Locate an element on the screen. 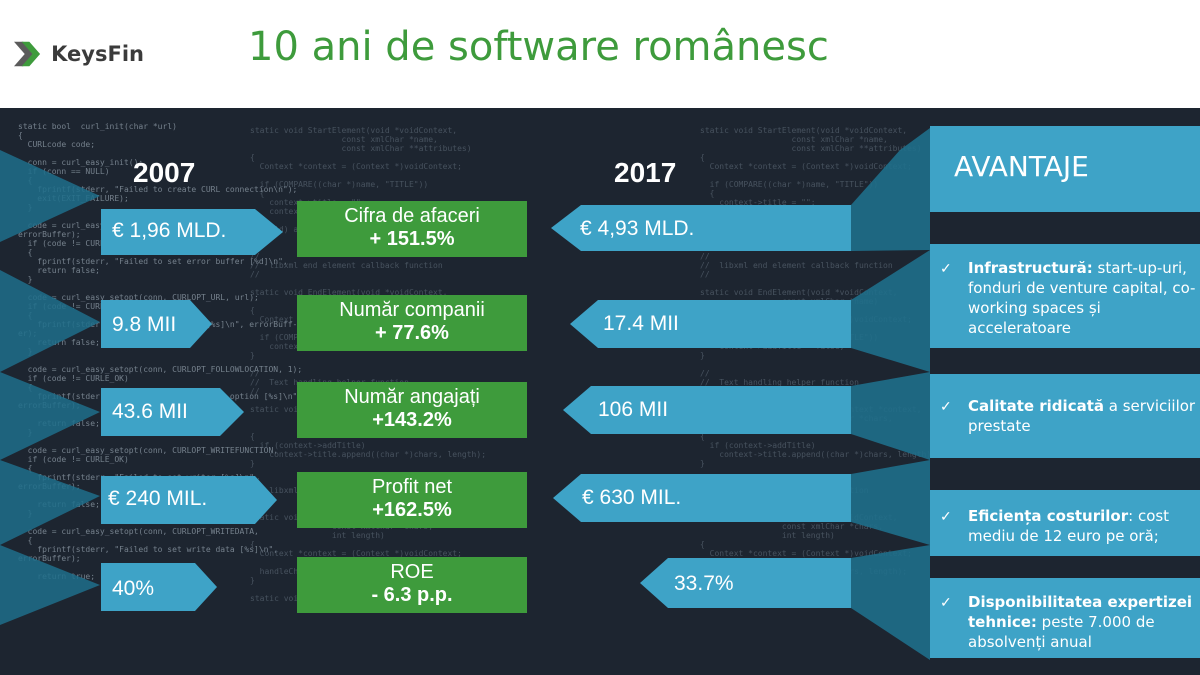 This screenshot has height=675, width=1200. advantage-text: peste 7.000 de absolvenți anual is located at coordinates (1061, 632).